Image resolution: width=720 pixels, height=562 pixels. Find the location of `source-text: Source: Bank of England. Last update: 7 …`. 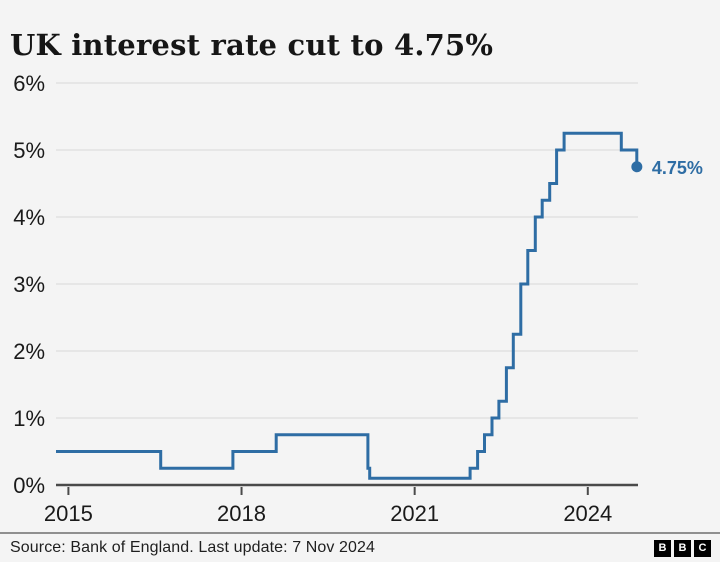

source-text: Source: Bank of England. Last update: 7 … is located at coordinates (193, 547).